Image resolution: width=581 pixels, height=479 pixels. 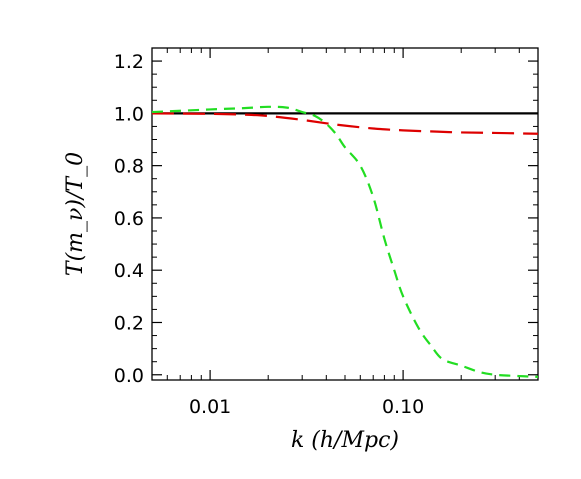 What do you see at coordinates (129, 167) in the screenshot?
I see `y-tick-label: 0.8` at bounding box center [129, 167].